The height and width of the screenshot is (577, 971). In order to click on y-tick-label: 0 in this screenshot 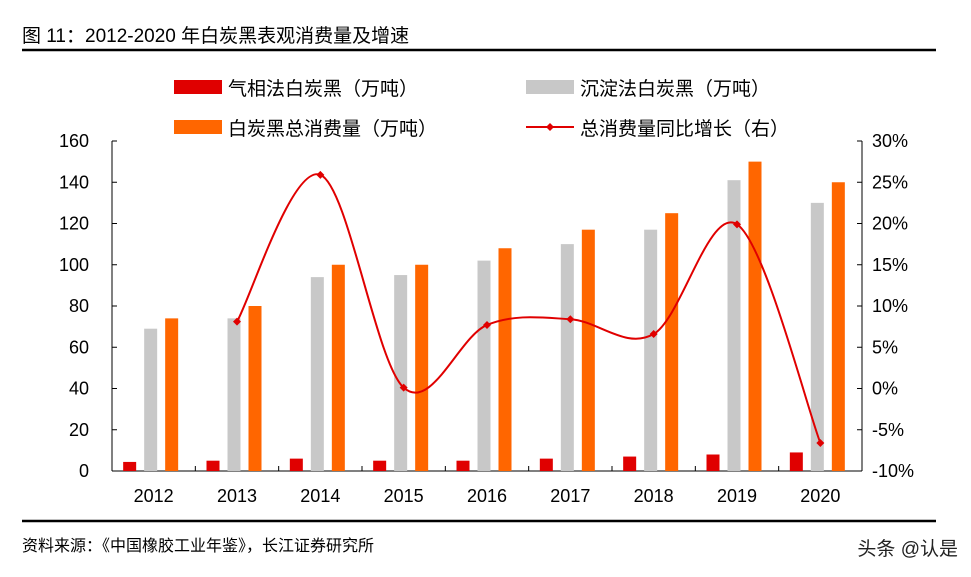, I will do `click(84, 471)`.